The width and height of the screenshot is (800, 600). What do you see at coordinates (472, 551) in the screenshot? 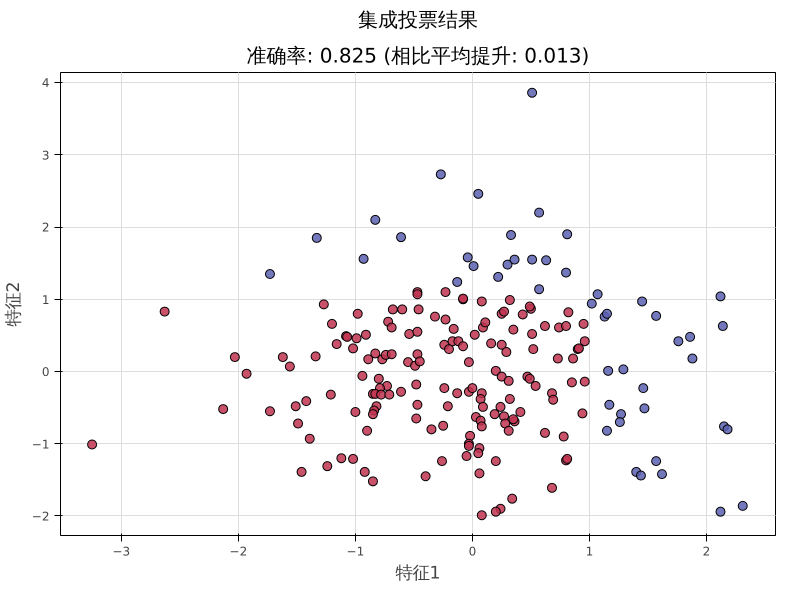
I see `x-tick-label: 0` at bounding box center [472, 551].